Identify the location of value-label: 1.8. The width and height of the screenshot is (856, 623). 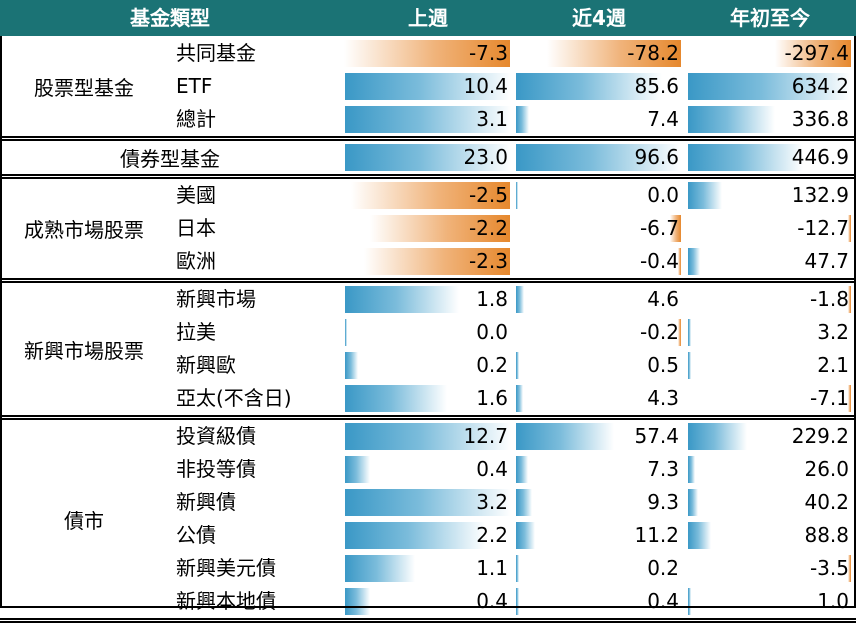
(492, 299).